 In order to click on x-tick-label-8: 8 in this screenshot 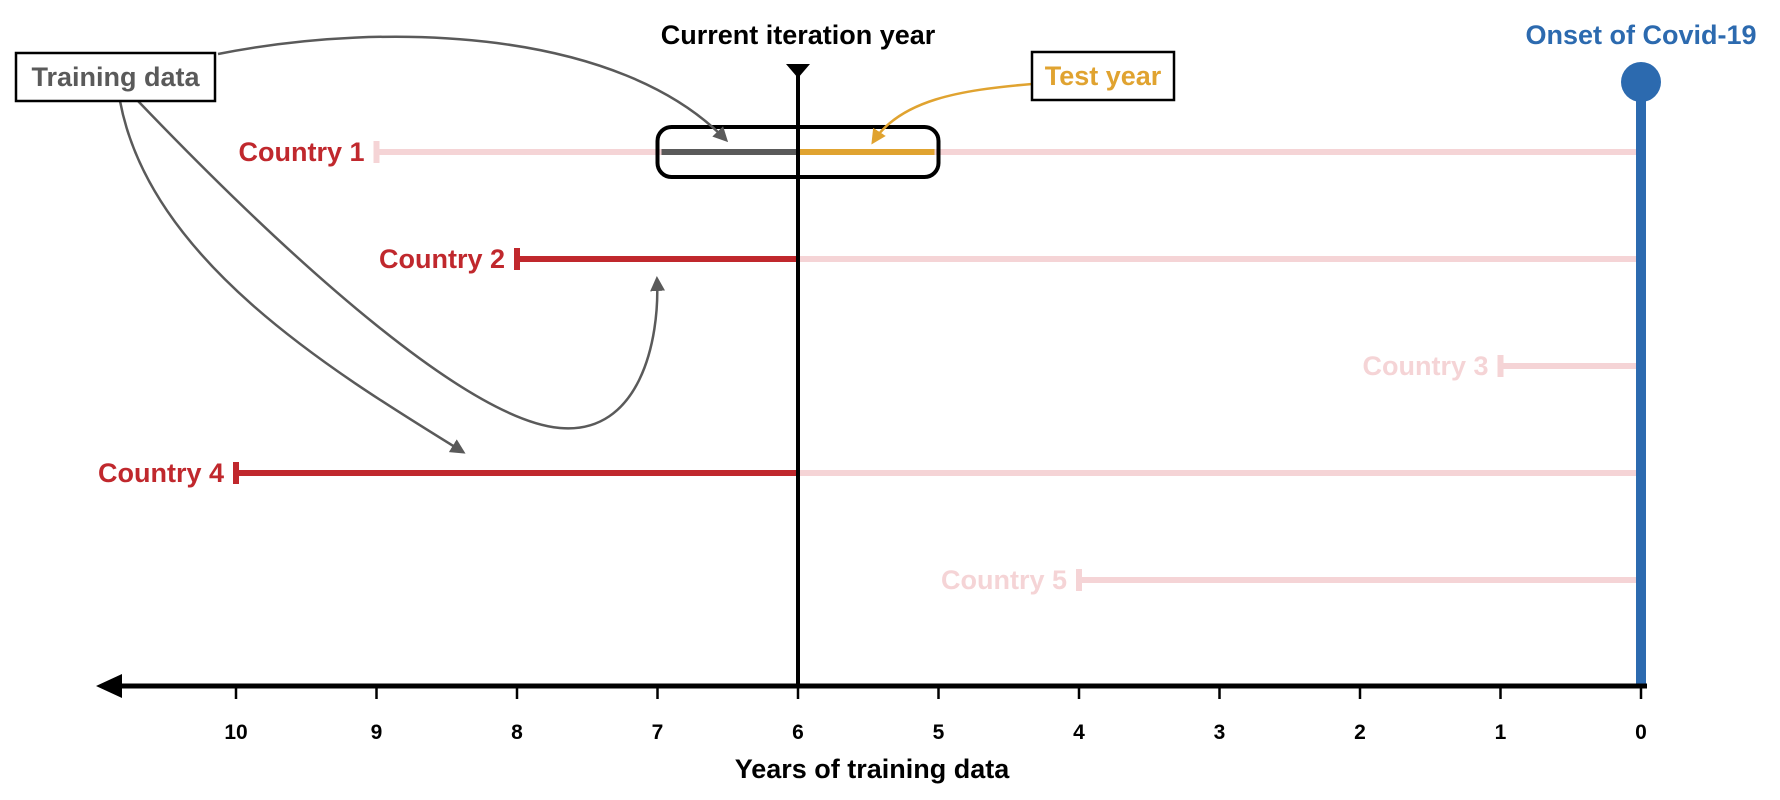, I will do `click(517, 732)`.